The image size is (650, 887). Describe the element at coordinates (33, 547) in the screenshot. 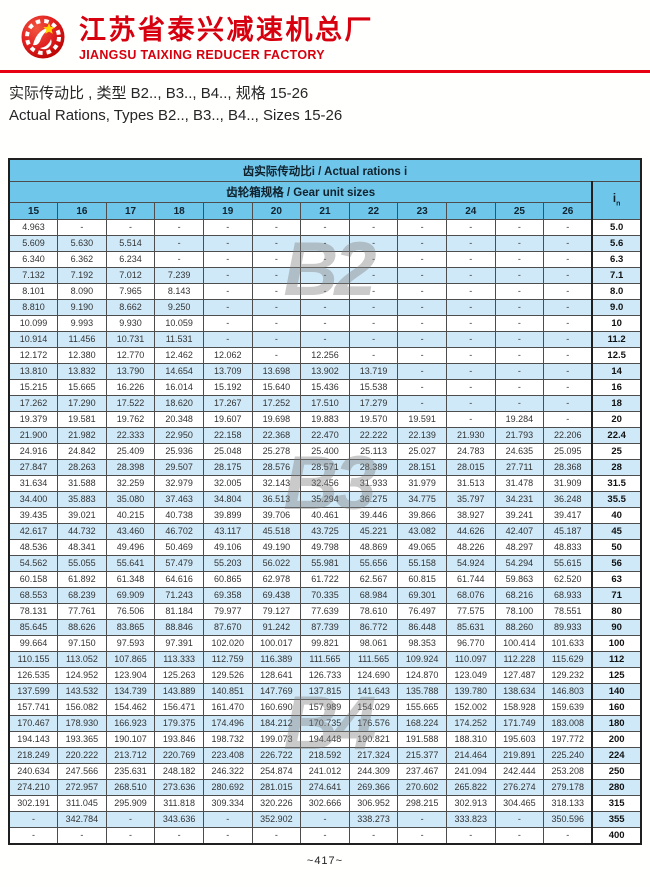

I see `ratio-cell: 48.536` at that location.